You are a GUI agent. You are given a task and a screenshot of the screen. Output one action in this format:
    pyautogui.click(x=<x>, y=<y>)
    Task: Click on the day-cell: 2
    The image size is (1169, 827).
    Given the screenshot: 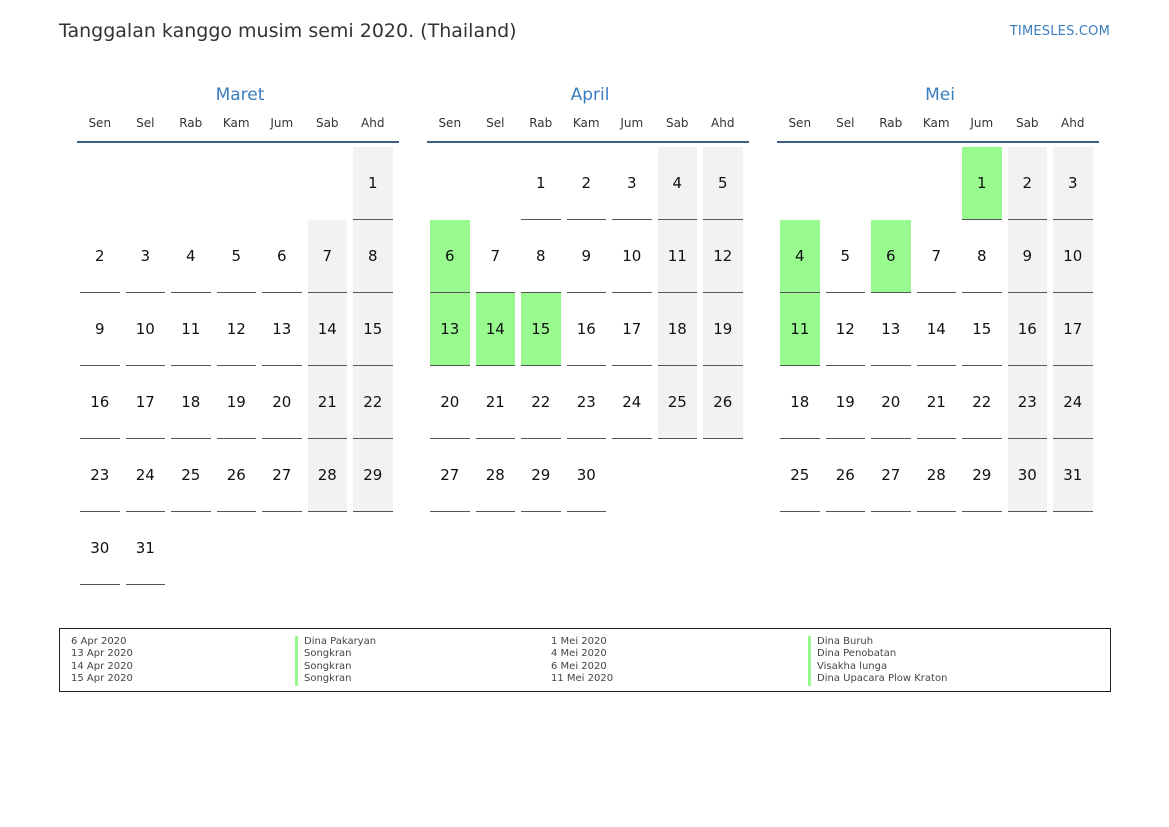 What is the action you would take?
    pyautogui.click(x=1028, y=183)
    